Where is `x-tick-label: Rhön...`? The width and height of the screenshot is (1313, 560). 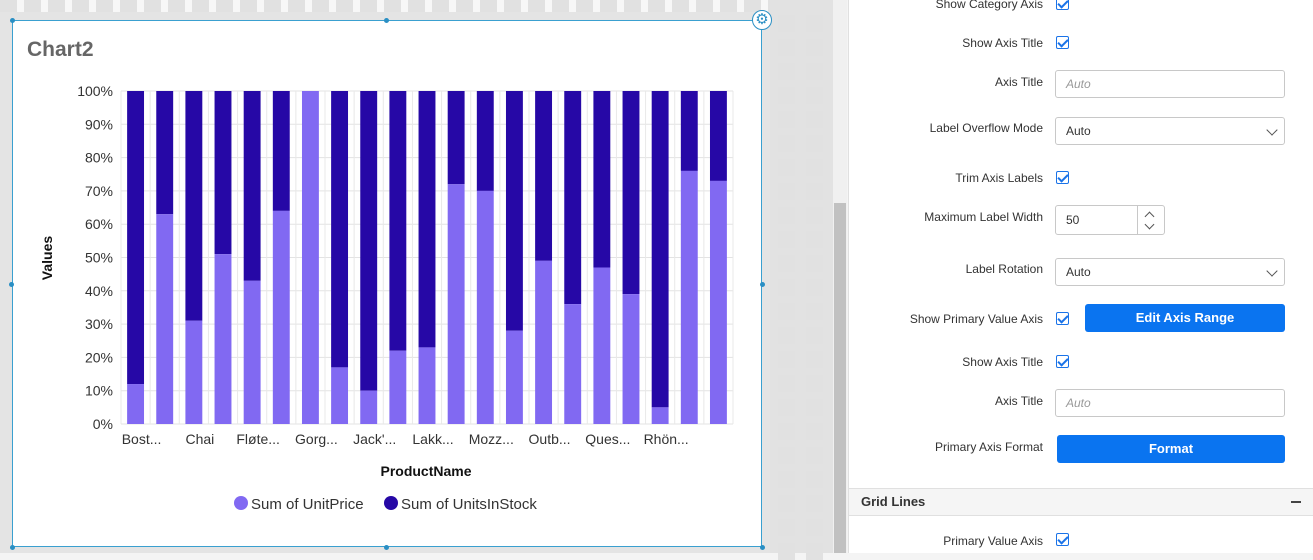 x-tick-label: Rhön... is located at coordinates (666, 439).